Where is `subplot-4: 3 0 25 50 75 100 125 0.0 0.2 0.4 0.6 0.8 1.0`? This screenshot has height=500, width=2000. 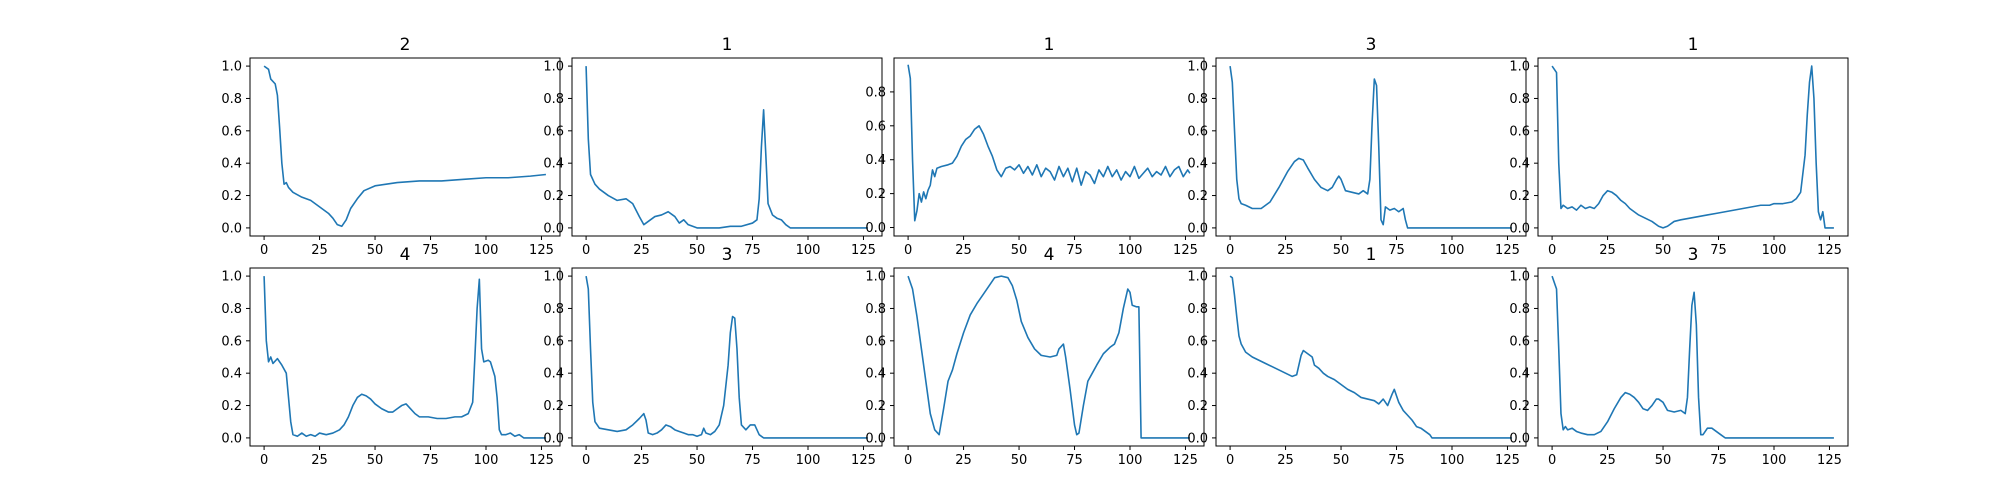 subplot-4: 3 0 25 50 75 100 125 0.0 0.2 0.4 0.6 0.8 1.0 is located at coordinates (1357, 146).